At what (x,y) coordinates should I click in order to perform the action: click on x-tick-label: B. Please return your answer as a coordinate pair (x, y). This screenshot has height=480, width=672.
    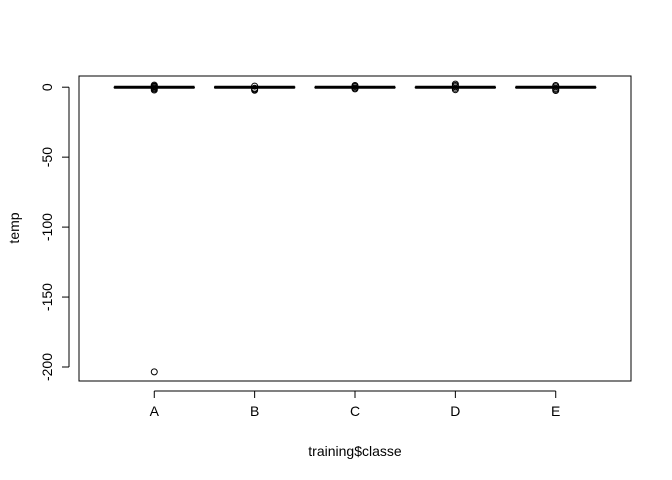
    Looking at the image, I should click on (254, 411).